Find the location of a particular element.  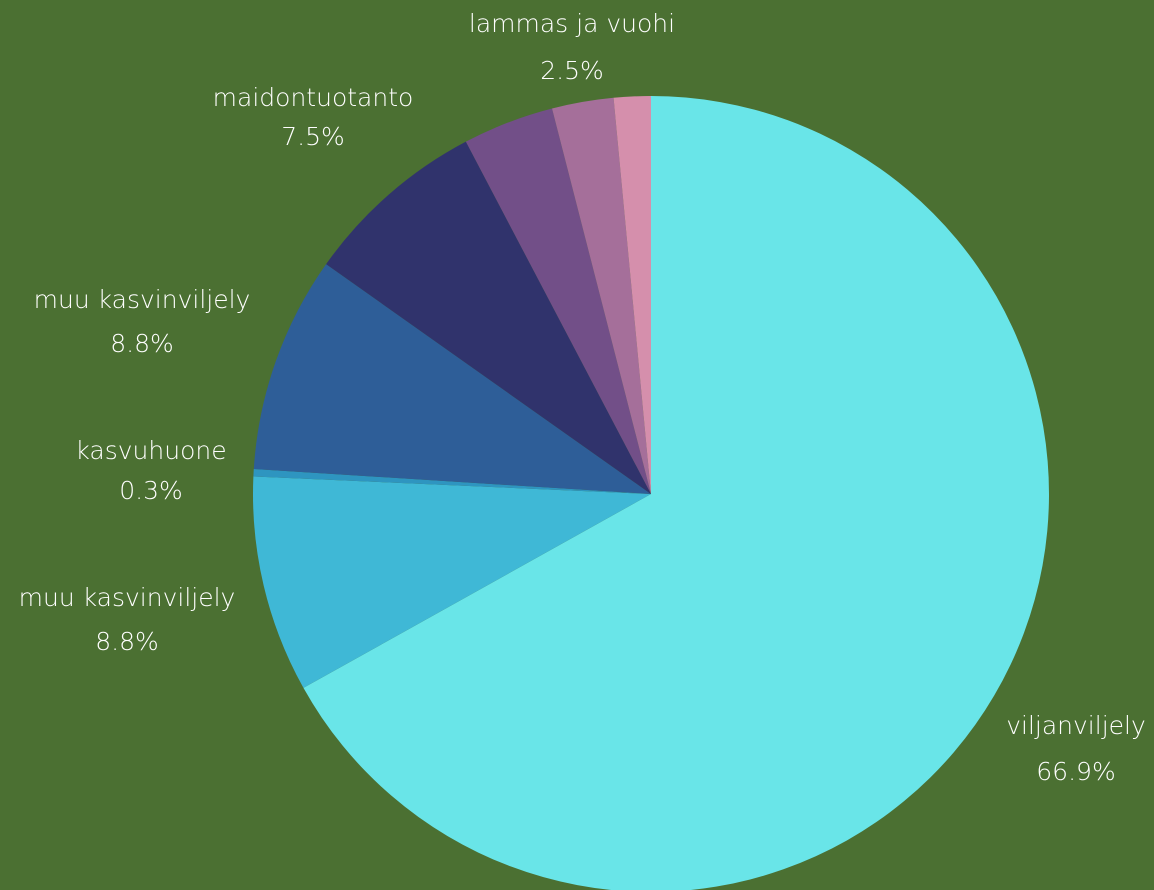

label-muu-kasvinviljely-2: muu kasvinviljely is located at coordinates (142, 299).